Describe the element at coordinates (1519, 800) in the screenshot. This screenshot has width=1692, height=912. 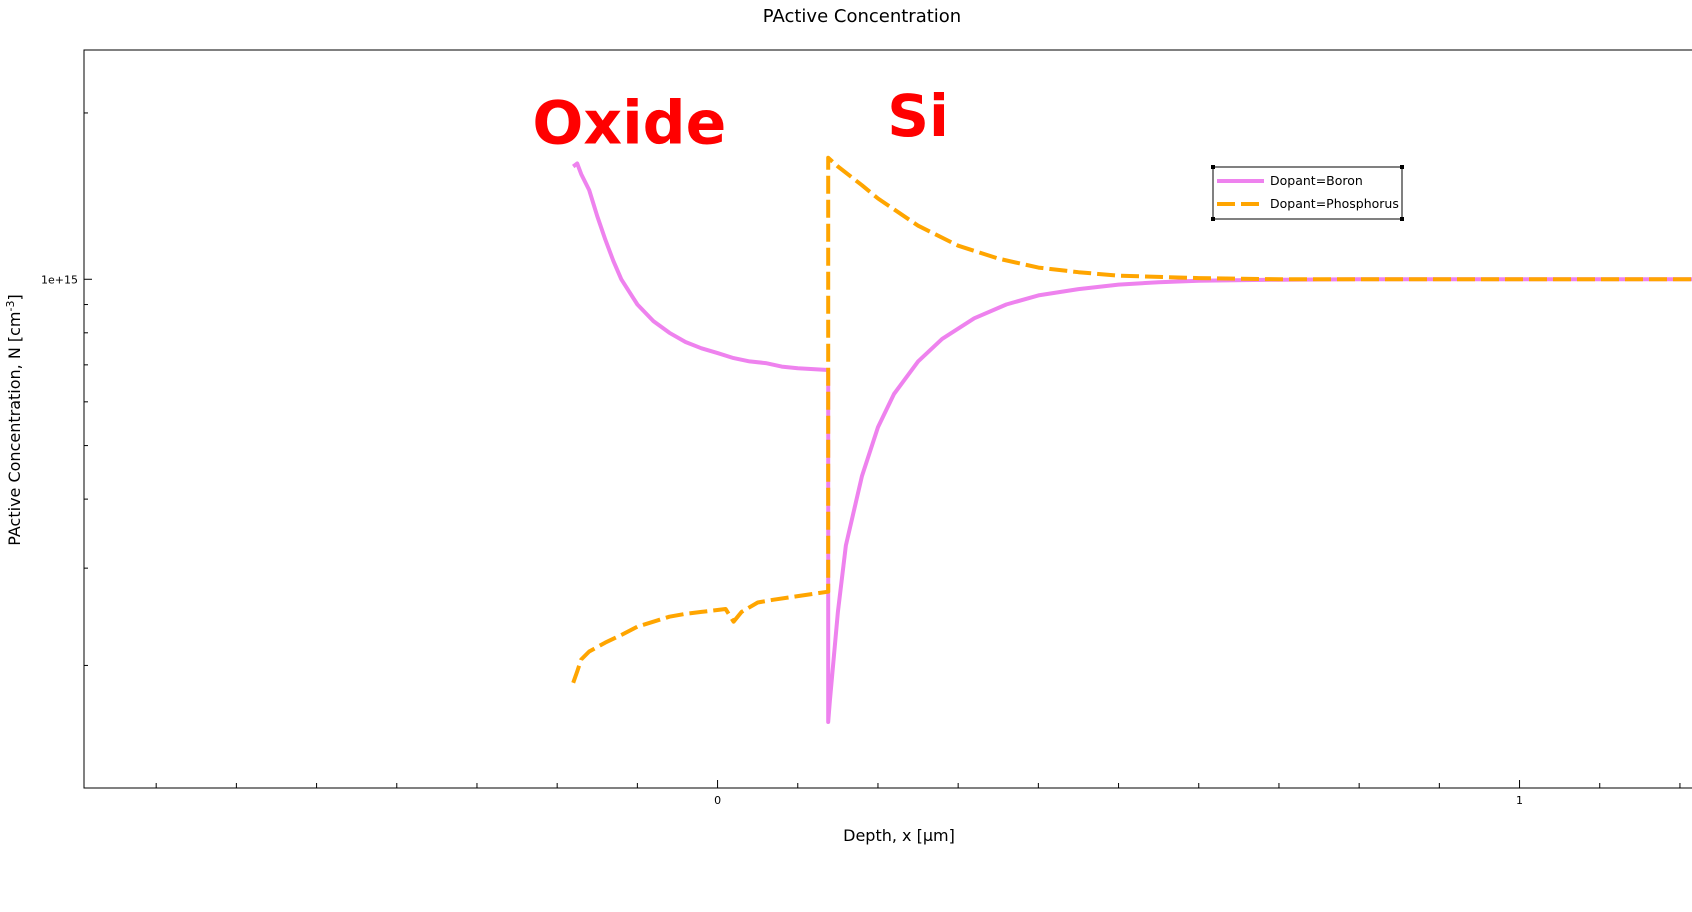
I see `x-tick-label: 1` at that location.